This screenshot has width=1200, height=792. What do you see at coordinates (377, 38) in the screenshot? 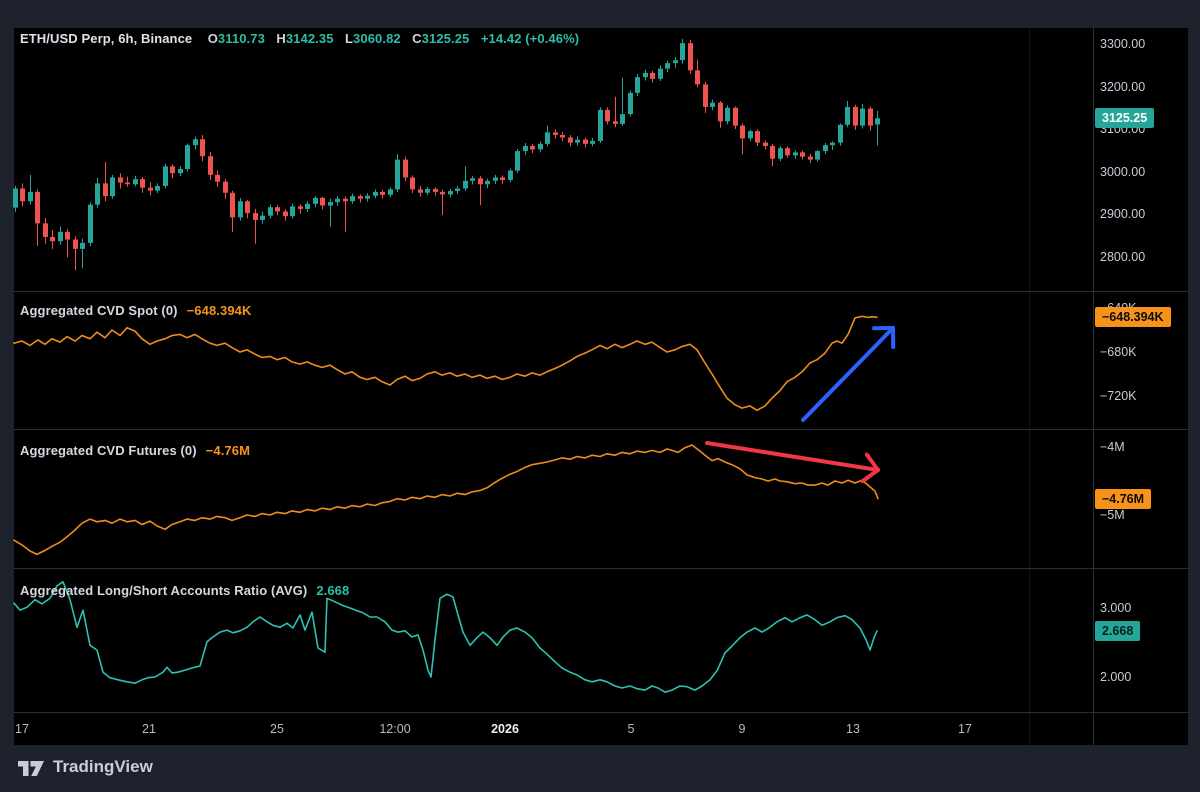
I see `low-value: 3060.82` at bounding box center [377, 38].